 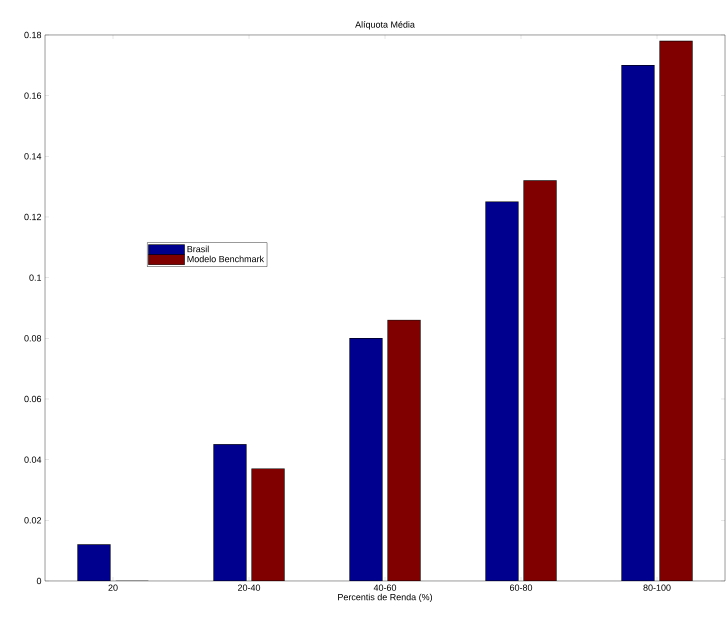 I want to click on y-tick-label: 0.04, so click(x=33, y=459).